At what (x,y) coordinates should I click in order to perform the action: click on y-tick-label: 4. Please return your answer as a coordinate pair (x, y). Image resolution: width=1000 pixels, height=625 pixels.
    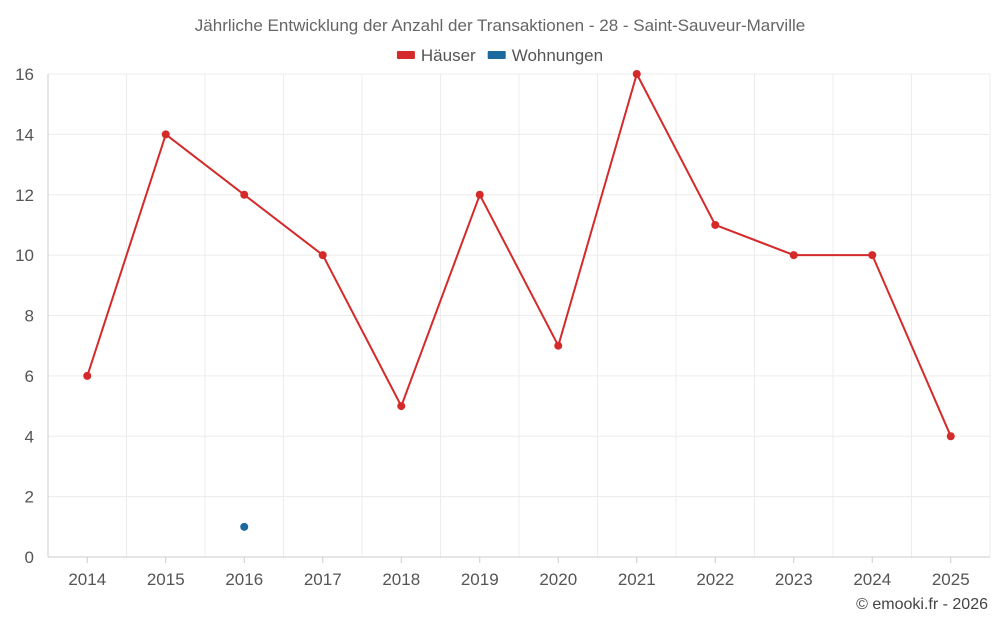
    Looking at the image, I should click on (29, 436).